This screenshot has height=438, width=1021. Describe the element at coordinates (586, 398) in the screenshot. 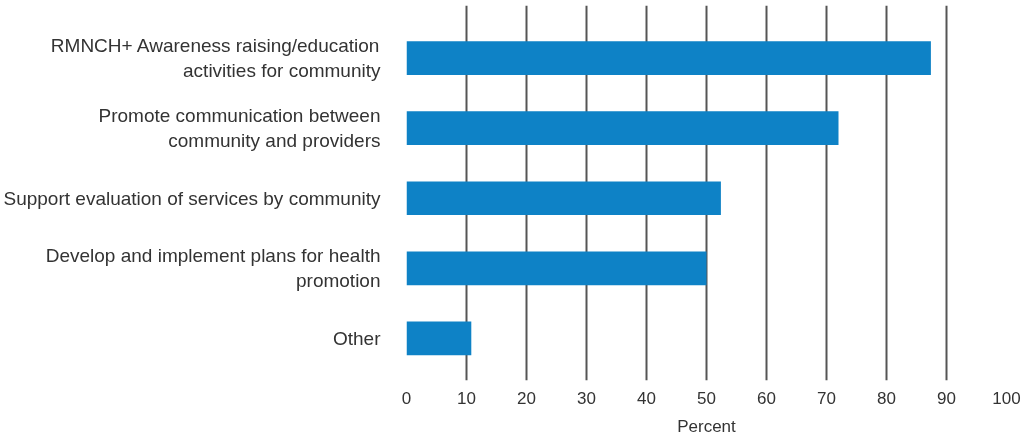

I see `x-tick-label: 30` at that location.